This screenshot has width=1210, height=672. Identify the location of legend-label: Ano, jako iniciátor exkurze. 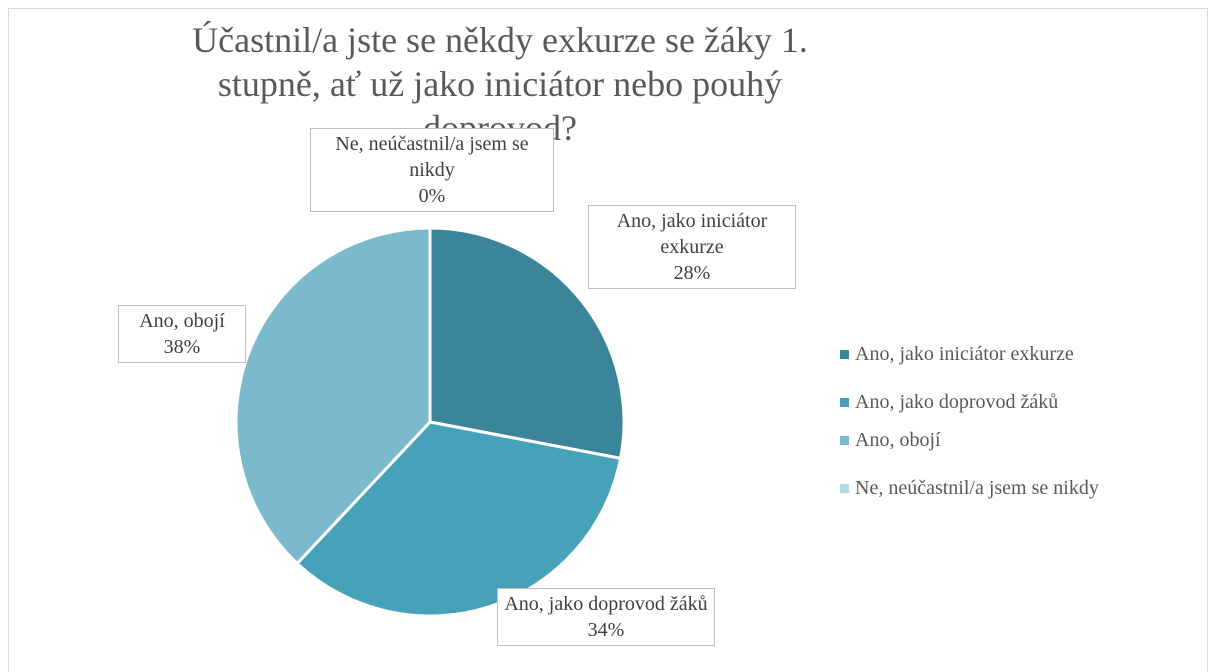
(964, 354).